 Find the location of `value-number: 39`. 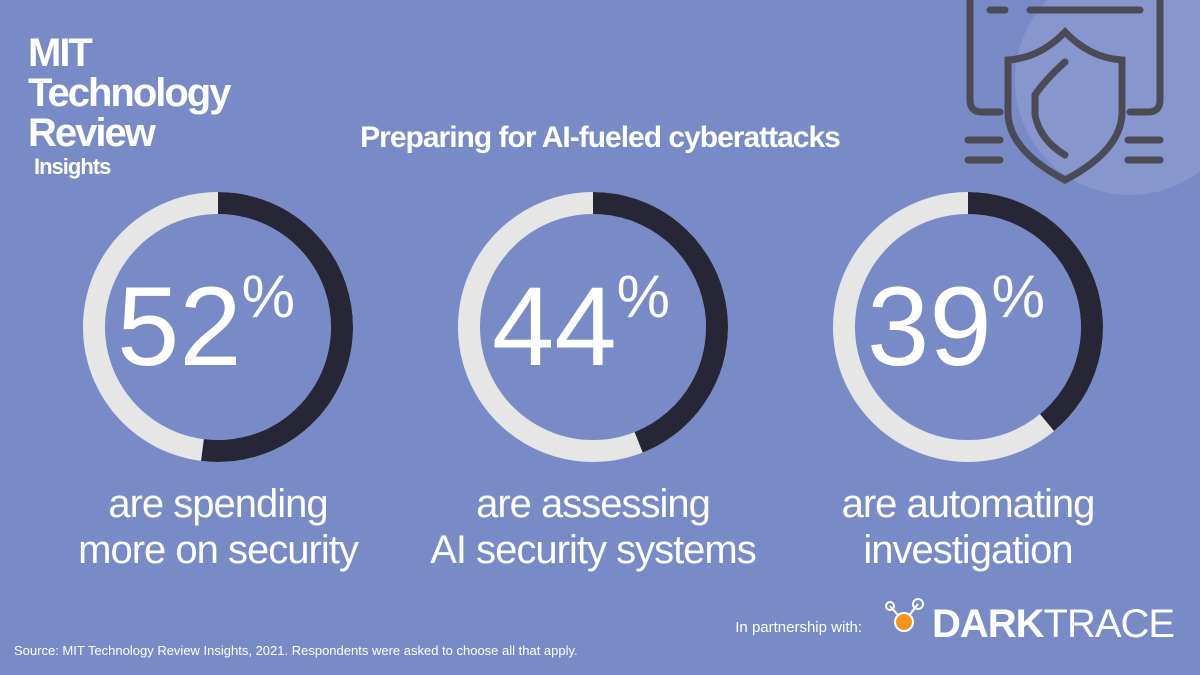

value-number: 39 is located at coordinates (929, 326).